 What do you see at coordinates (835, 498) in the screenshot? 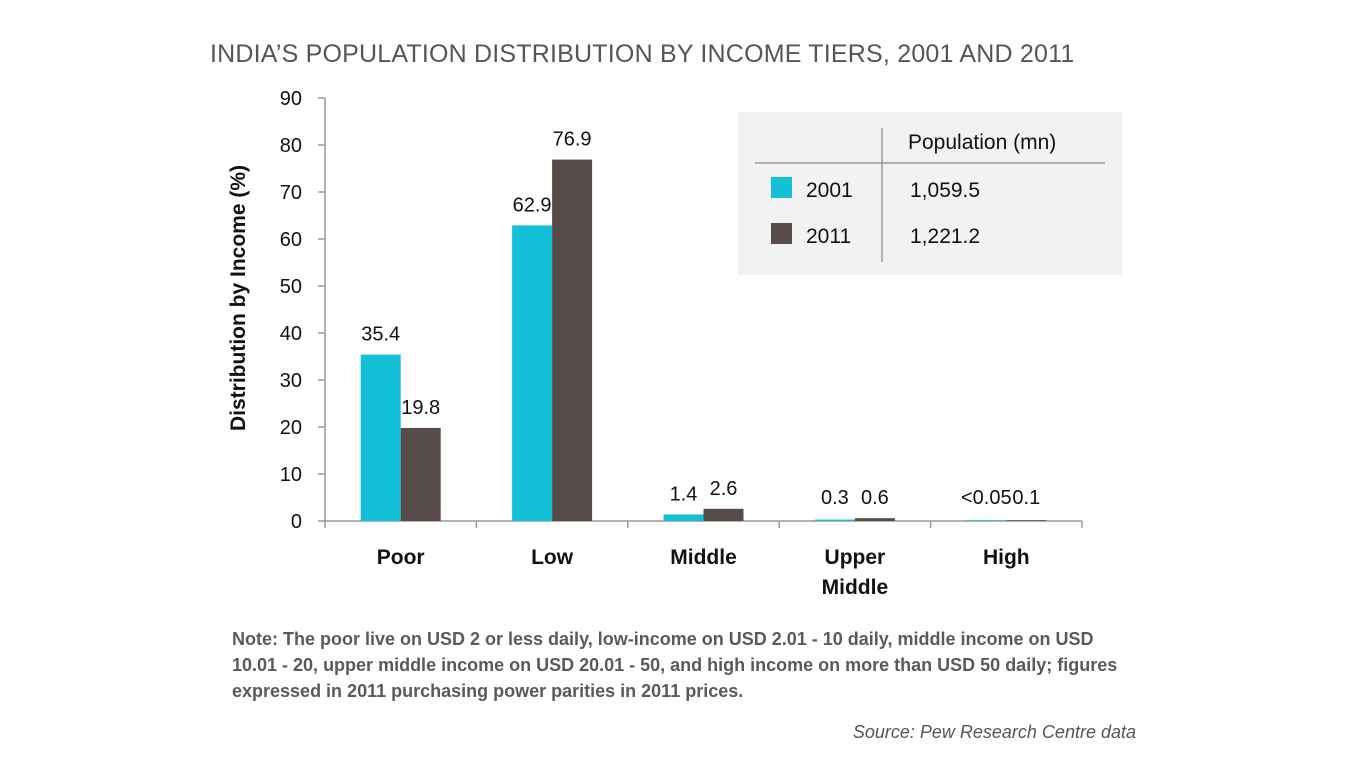
I see `data-label-2001-3: 0.3` at bounding box center [835, 498].